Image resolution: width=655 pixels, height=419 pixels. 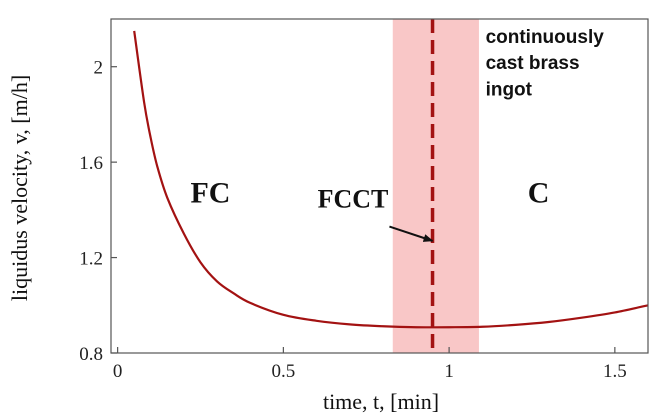 What do you see at coordinates (509, 89) in the screenshot?
I see `ingot-note-line: ingot` at bounding box center [509, 89].